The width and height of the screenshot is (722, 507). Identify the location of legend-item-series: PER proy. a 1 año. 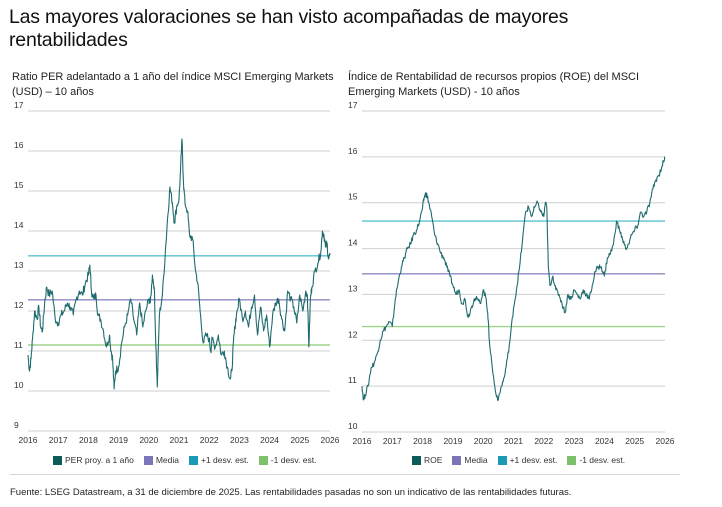
(93, 460).